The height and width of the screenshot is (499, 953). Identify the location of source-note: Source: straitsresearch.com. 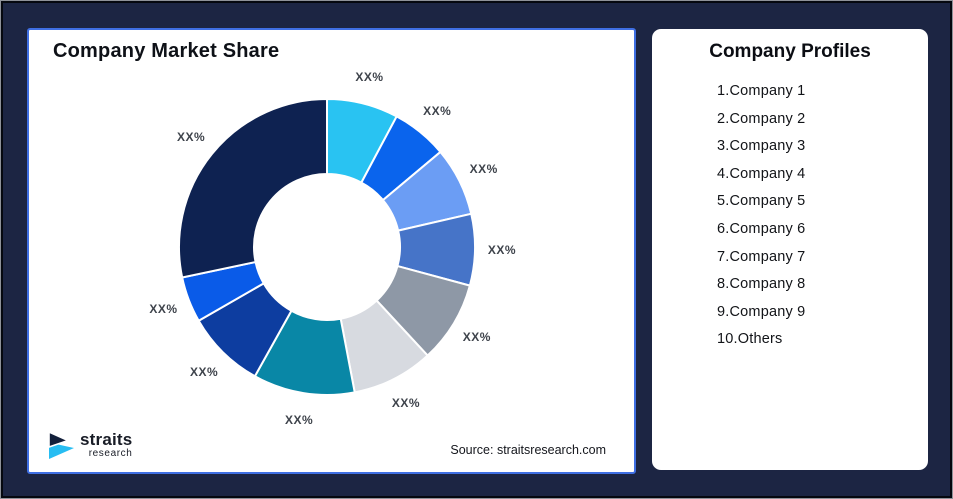
(528, 450).